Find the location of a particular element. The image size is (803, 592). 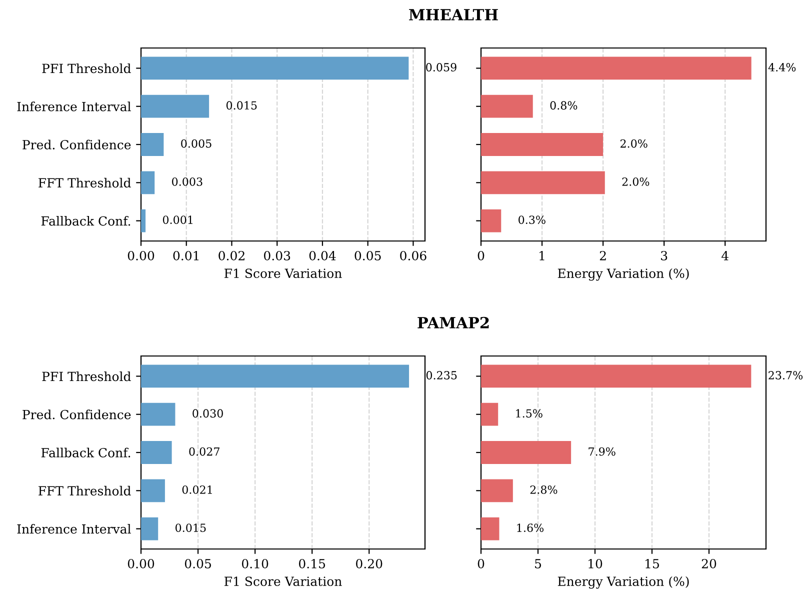

x-tick-label: 2 is located at coordinates (603, 255).